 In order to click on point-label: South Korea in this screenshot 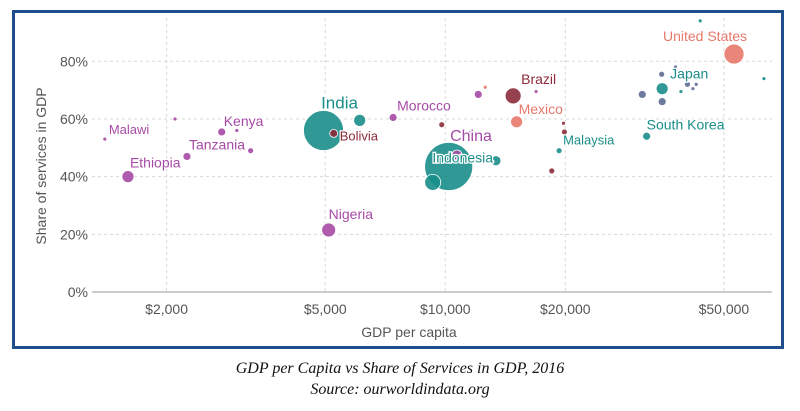, I will do `click(686, 124)`.